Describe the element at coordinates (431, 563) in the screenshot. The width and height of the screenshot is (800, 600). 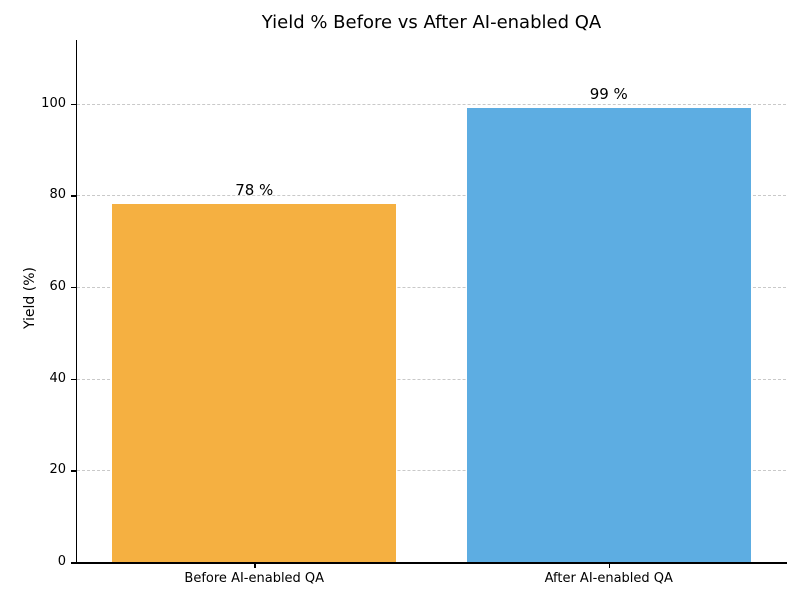
I see `x-axis-spine` at that location.